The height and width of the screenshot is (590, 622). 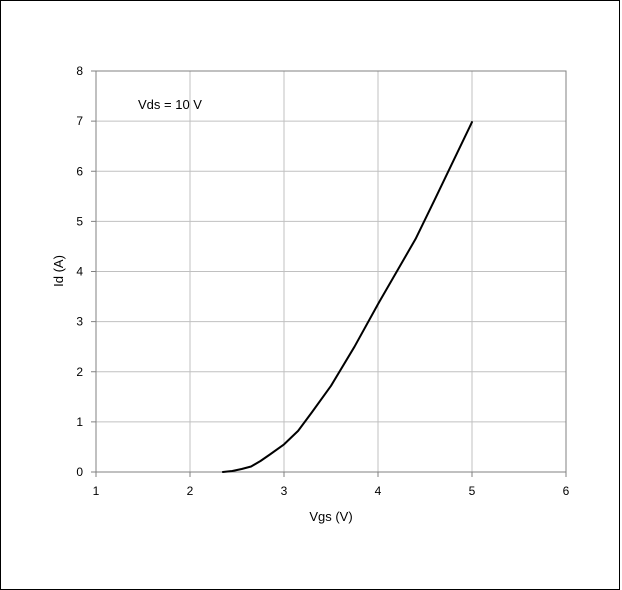 I want to click on x-tick-label: 6, so click(x=566, y=491).